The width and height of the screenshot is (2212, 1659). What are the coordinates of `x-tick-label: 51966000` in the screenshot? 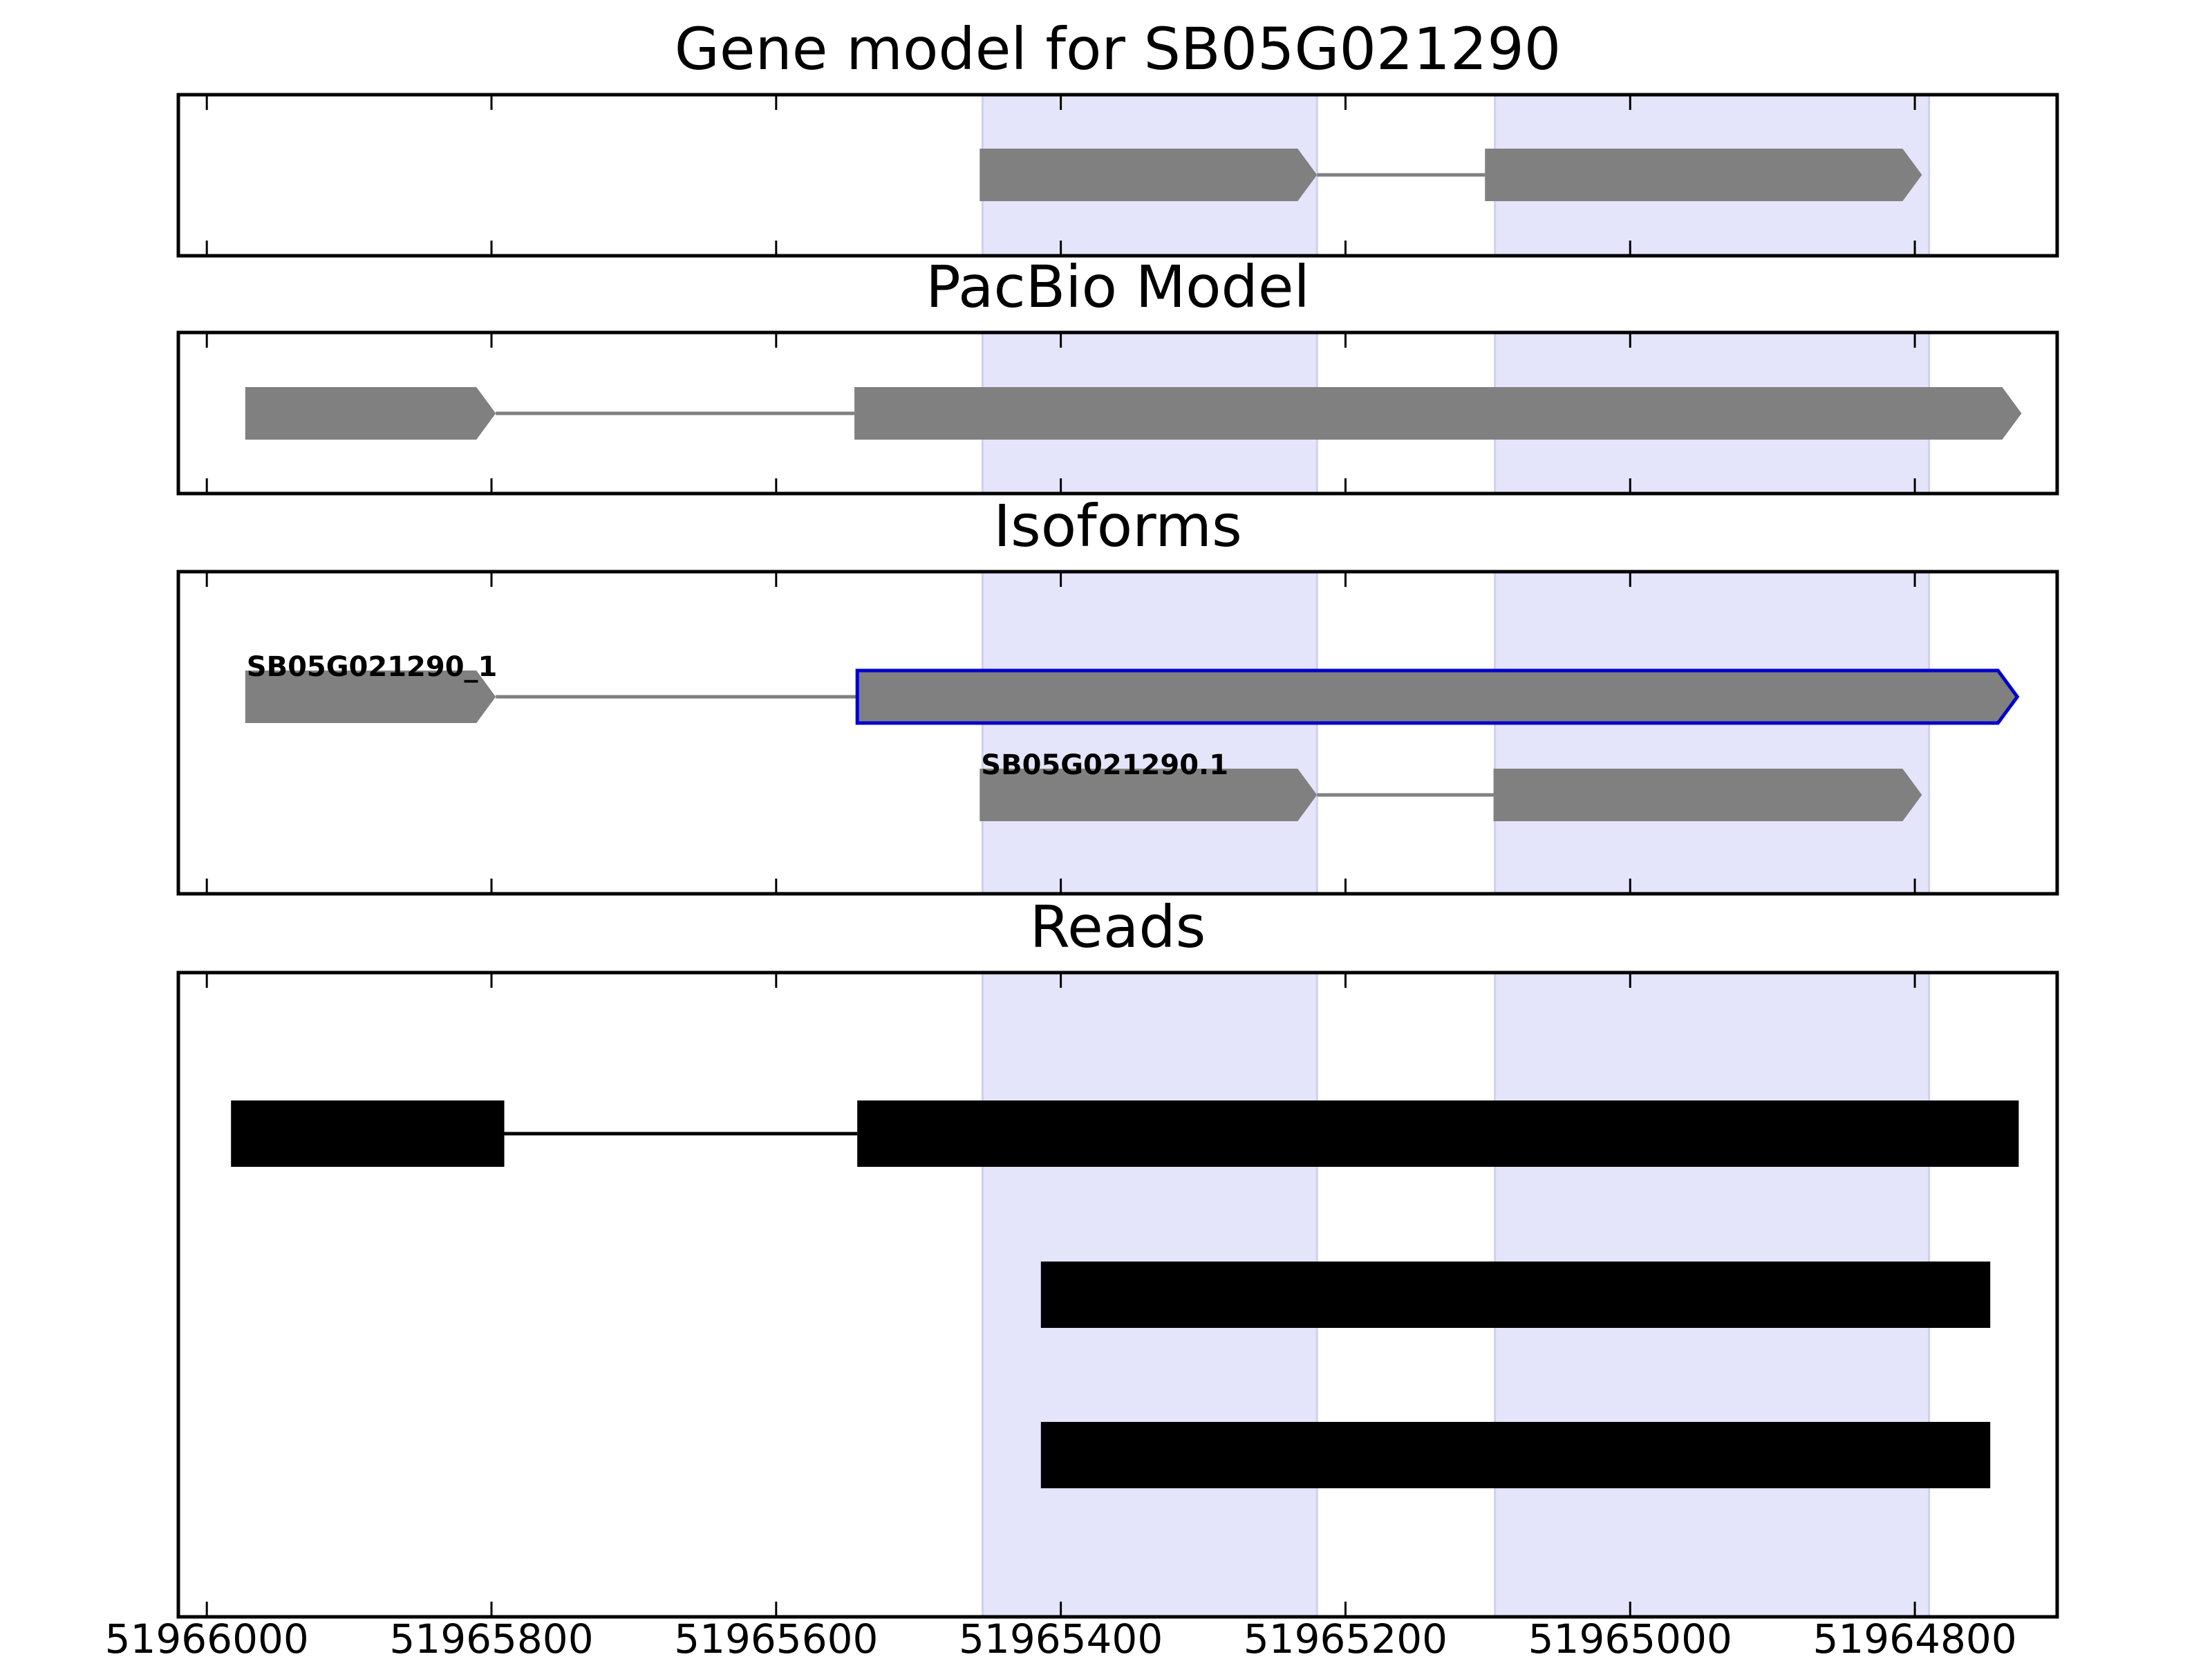 It's located at (207, 1637).